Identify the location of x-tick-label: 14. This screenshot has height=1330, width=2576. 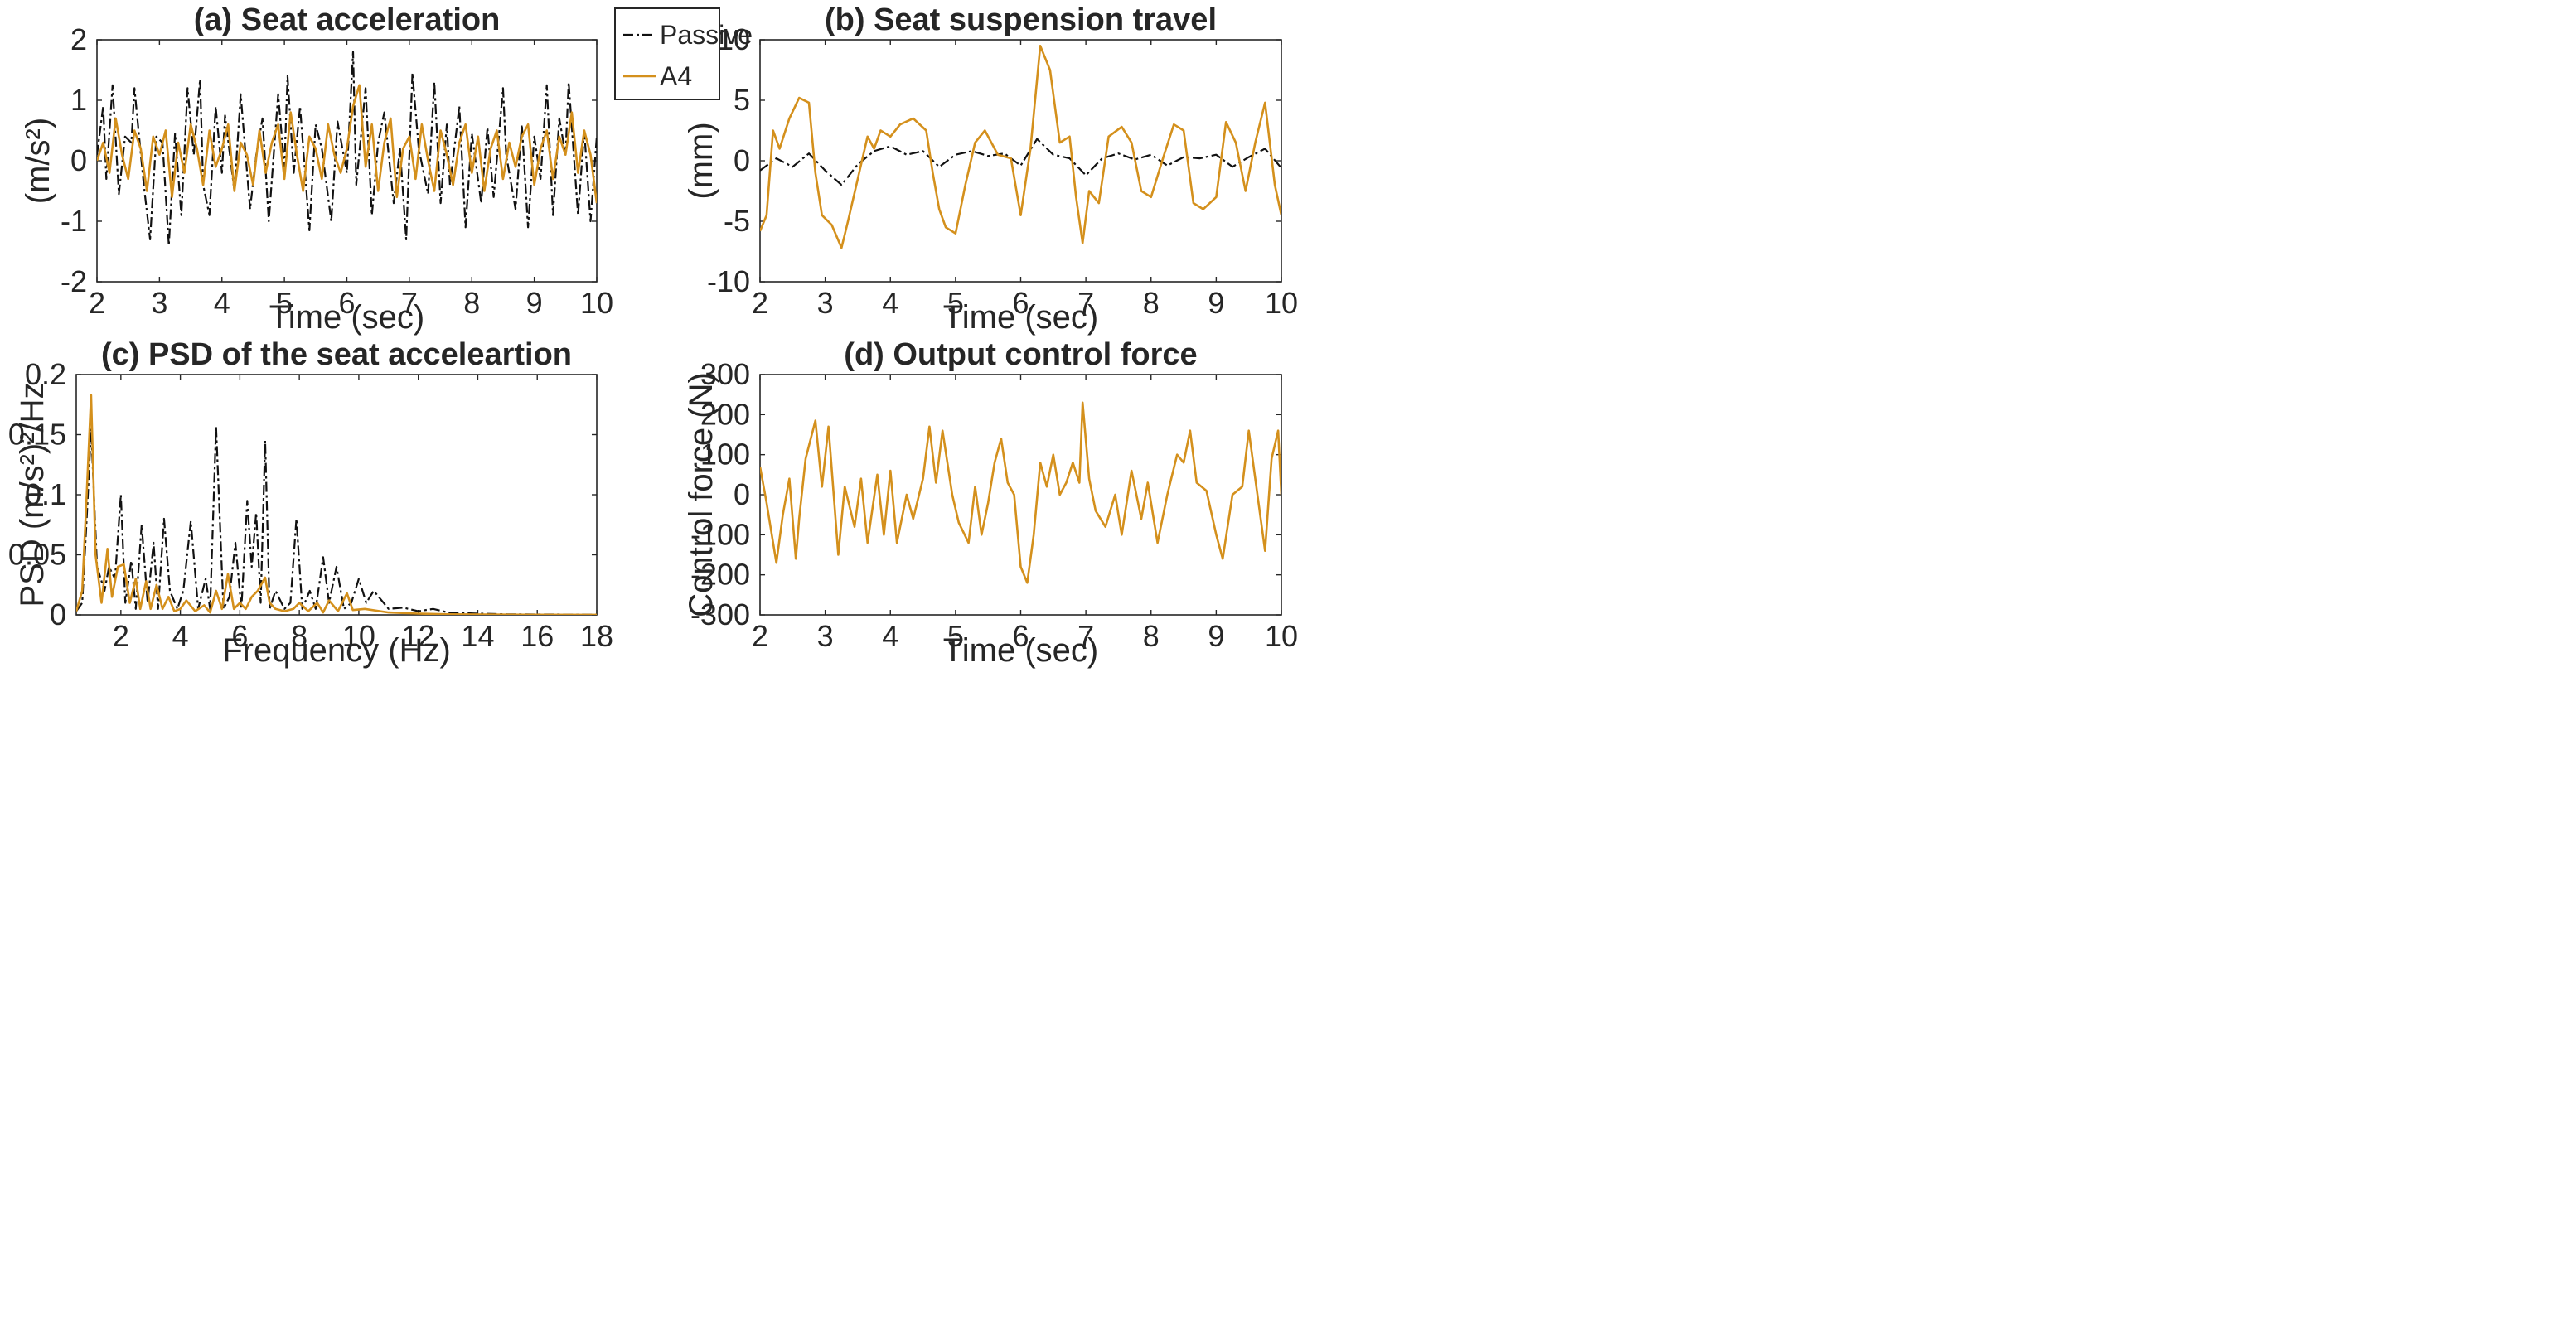
(477, 636).